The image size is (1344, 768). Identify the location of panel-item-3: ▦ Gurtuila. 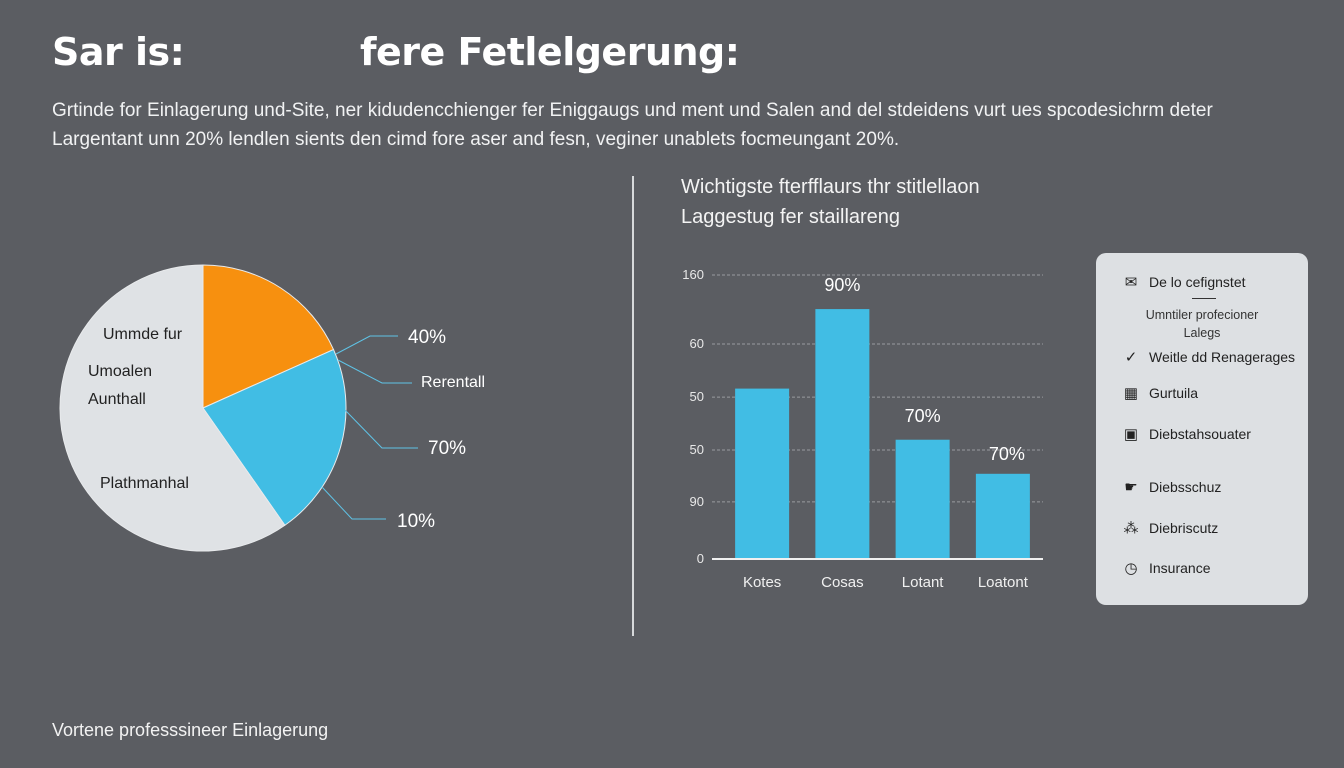
(1160, 393).